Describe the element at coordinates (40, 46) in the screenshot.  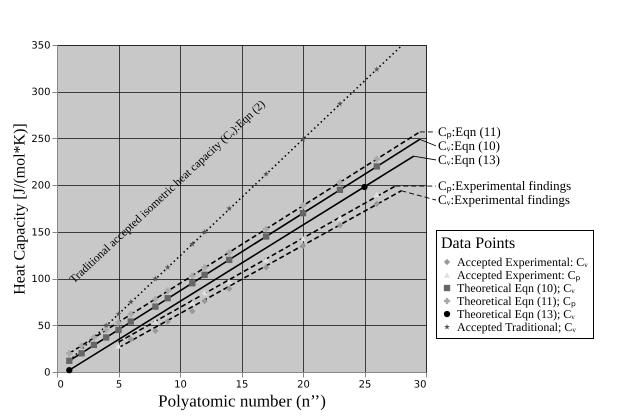
I see `y-tick-label: 350` at that location.